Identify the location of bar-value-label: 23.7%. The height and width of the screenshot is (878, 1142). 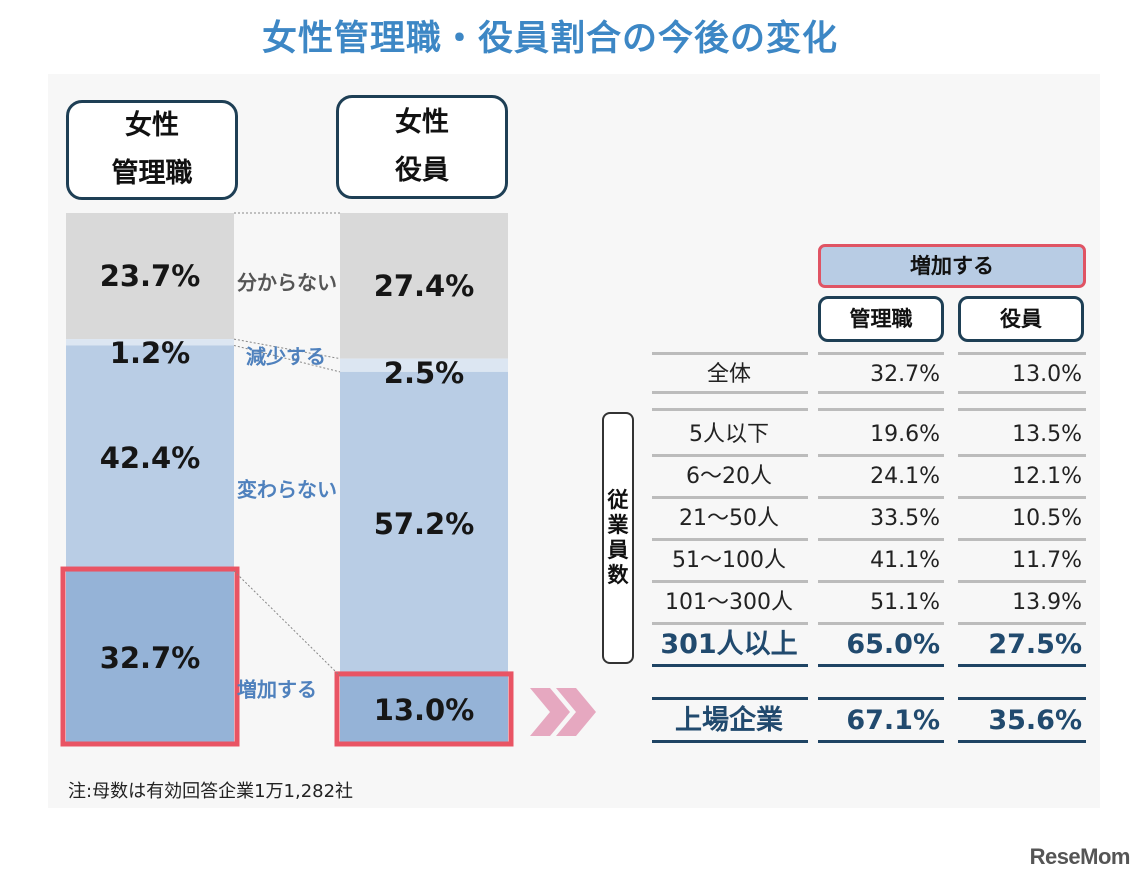
(150, 276).